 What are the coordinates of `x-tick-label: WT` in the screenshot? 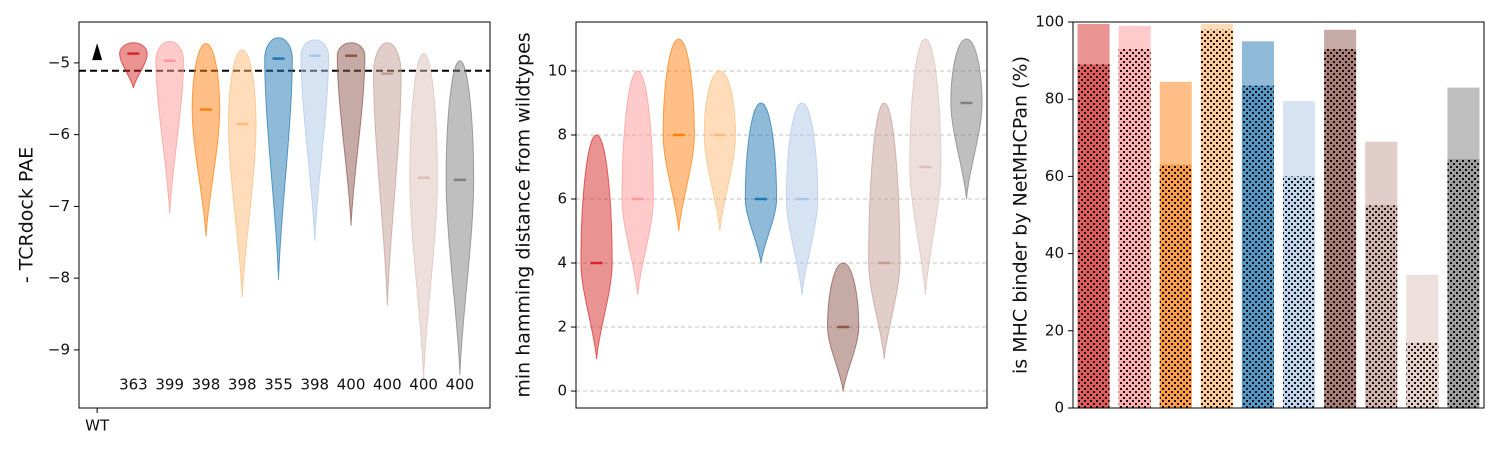 It's located at (97, 426).